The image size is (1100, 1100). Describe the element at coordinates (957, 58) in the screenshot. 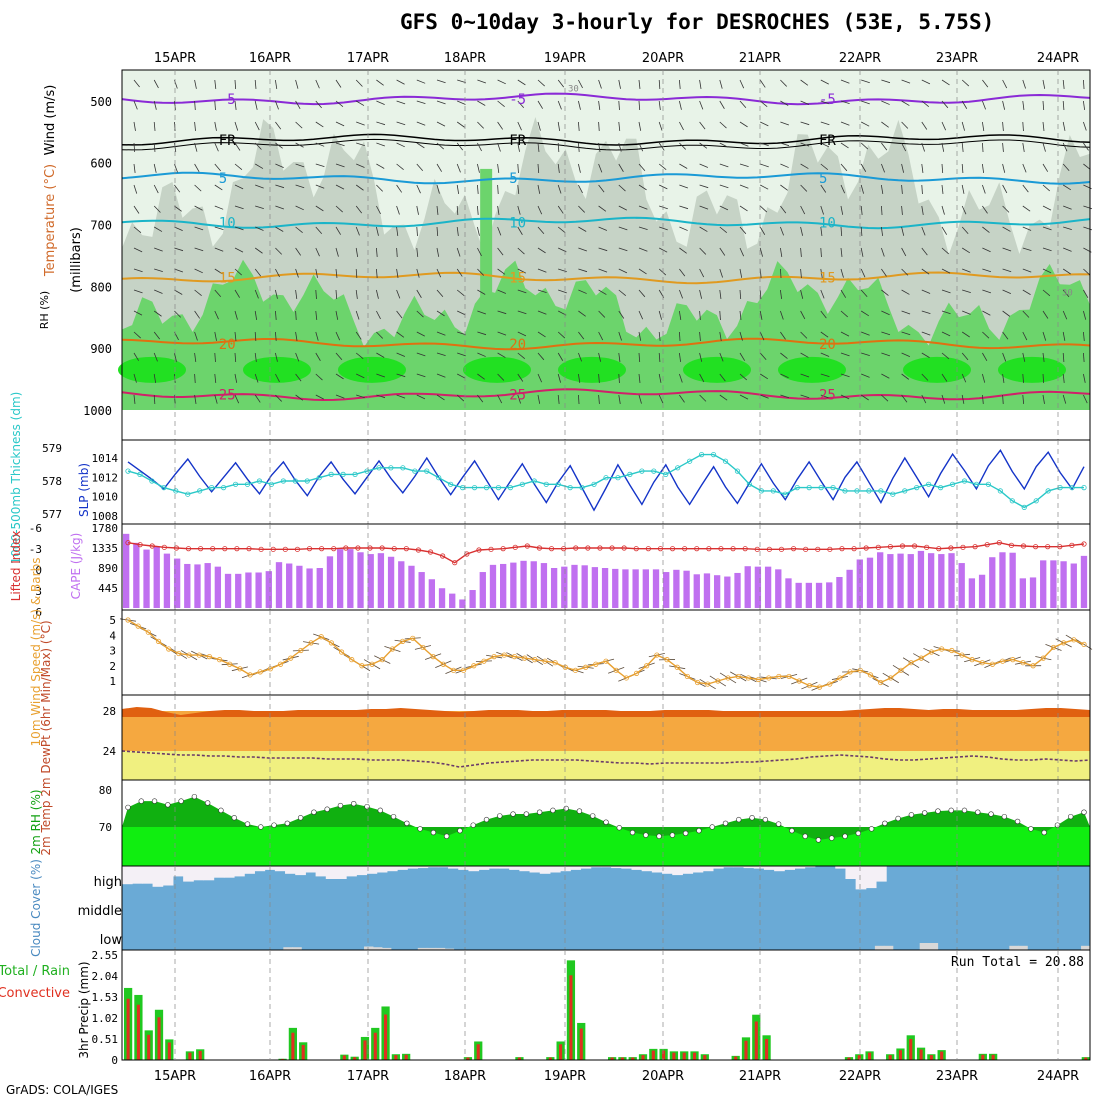

I see `top-date-label: 23APR` at that location.